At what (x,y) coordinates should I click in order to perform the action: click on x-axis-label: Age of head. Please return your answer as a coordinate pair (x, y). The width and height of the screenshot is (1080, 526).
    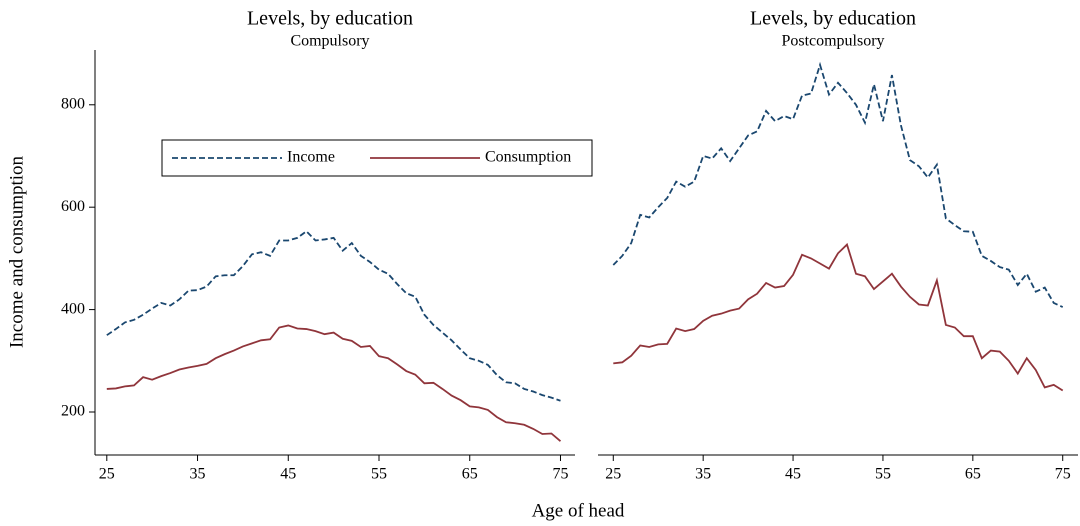
    Looking at the image, I should click on (578, 510).